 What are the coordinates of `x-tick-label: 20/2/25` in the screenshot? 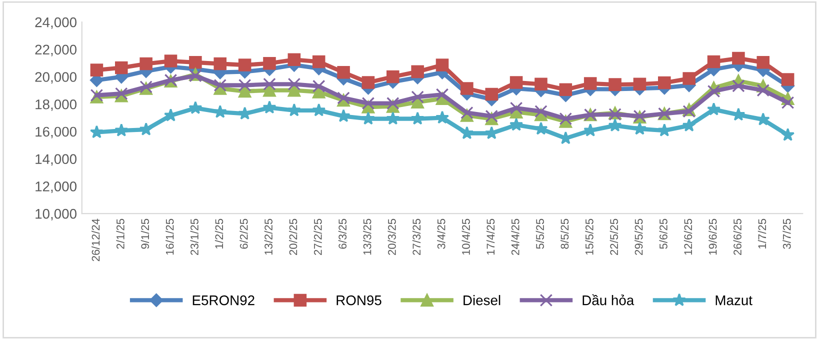 It's located at (293, 236).